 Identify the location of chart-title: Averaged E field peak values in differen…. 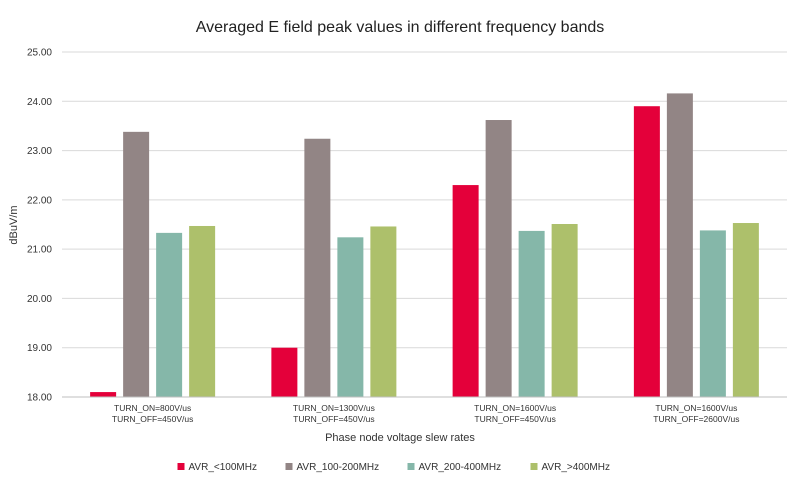
(400, 27).